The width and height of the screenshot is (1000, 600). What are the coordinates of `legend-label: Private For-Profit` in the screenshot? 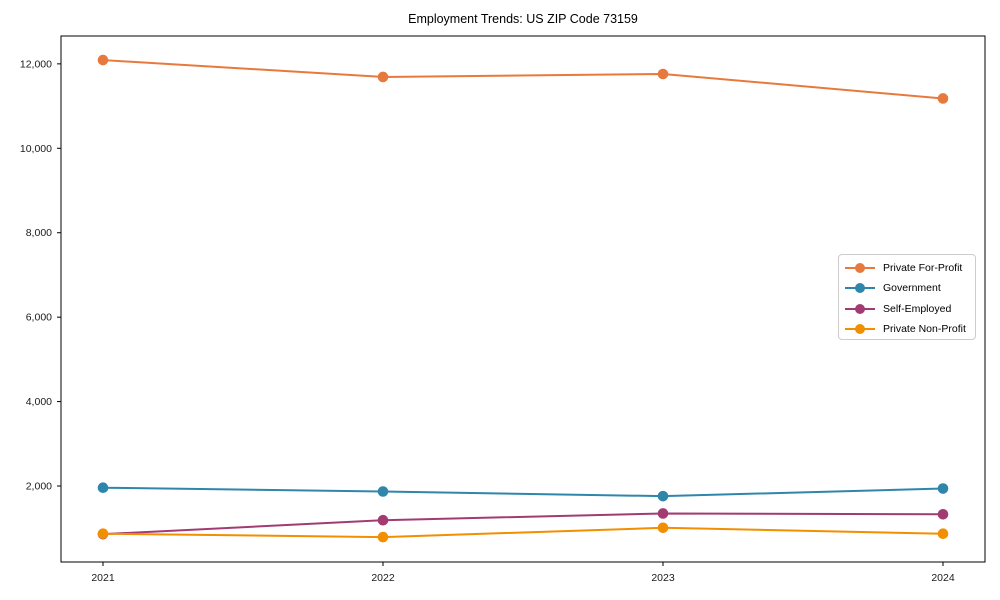 It's located at (923, 268).